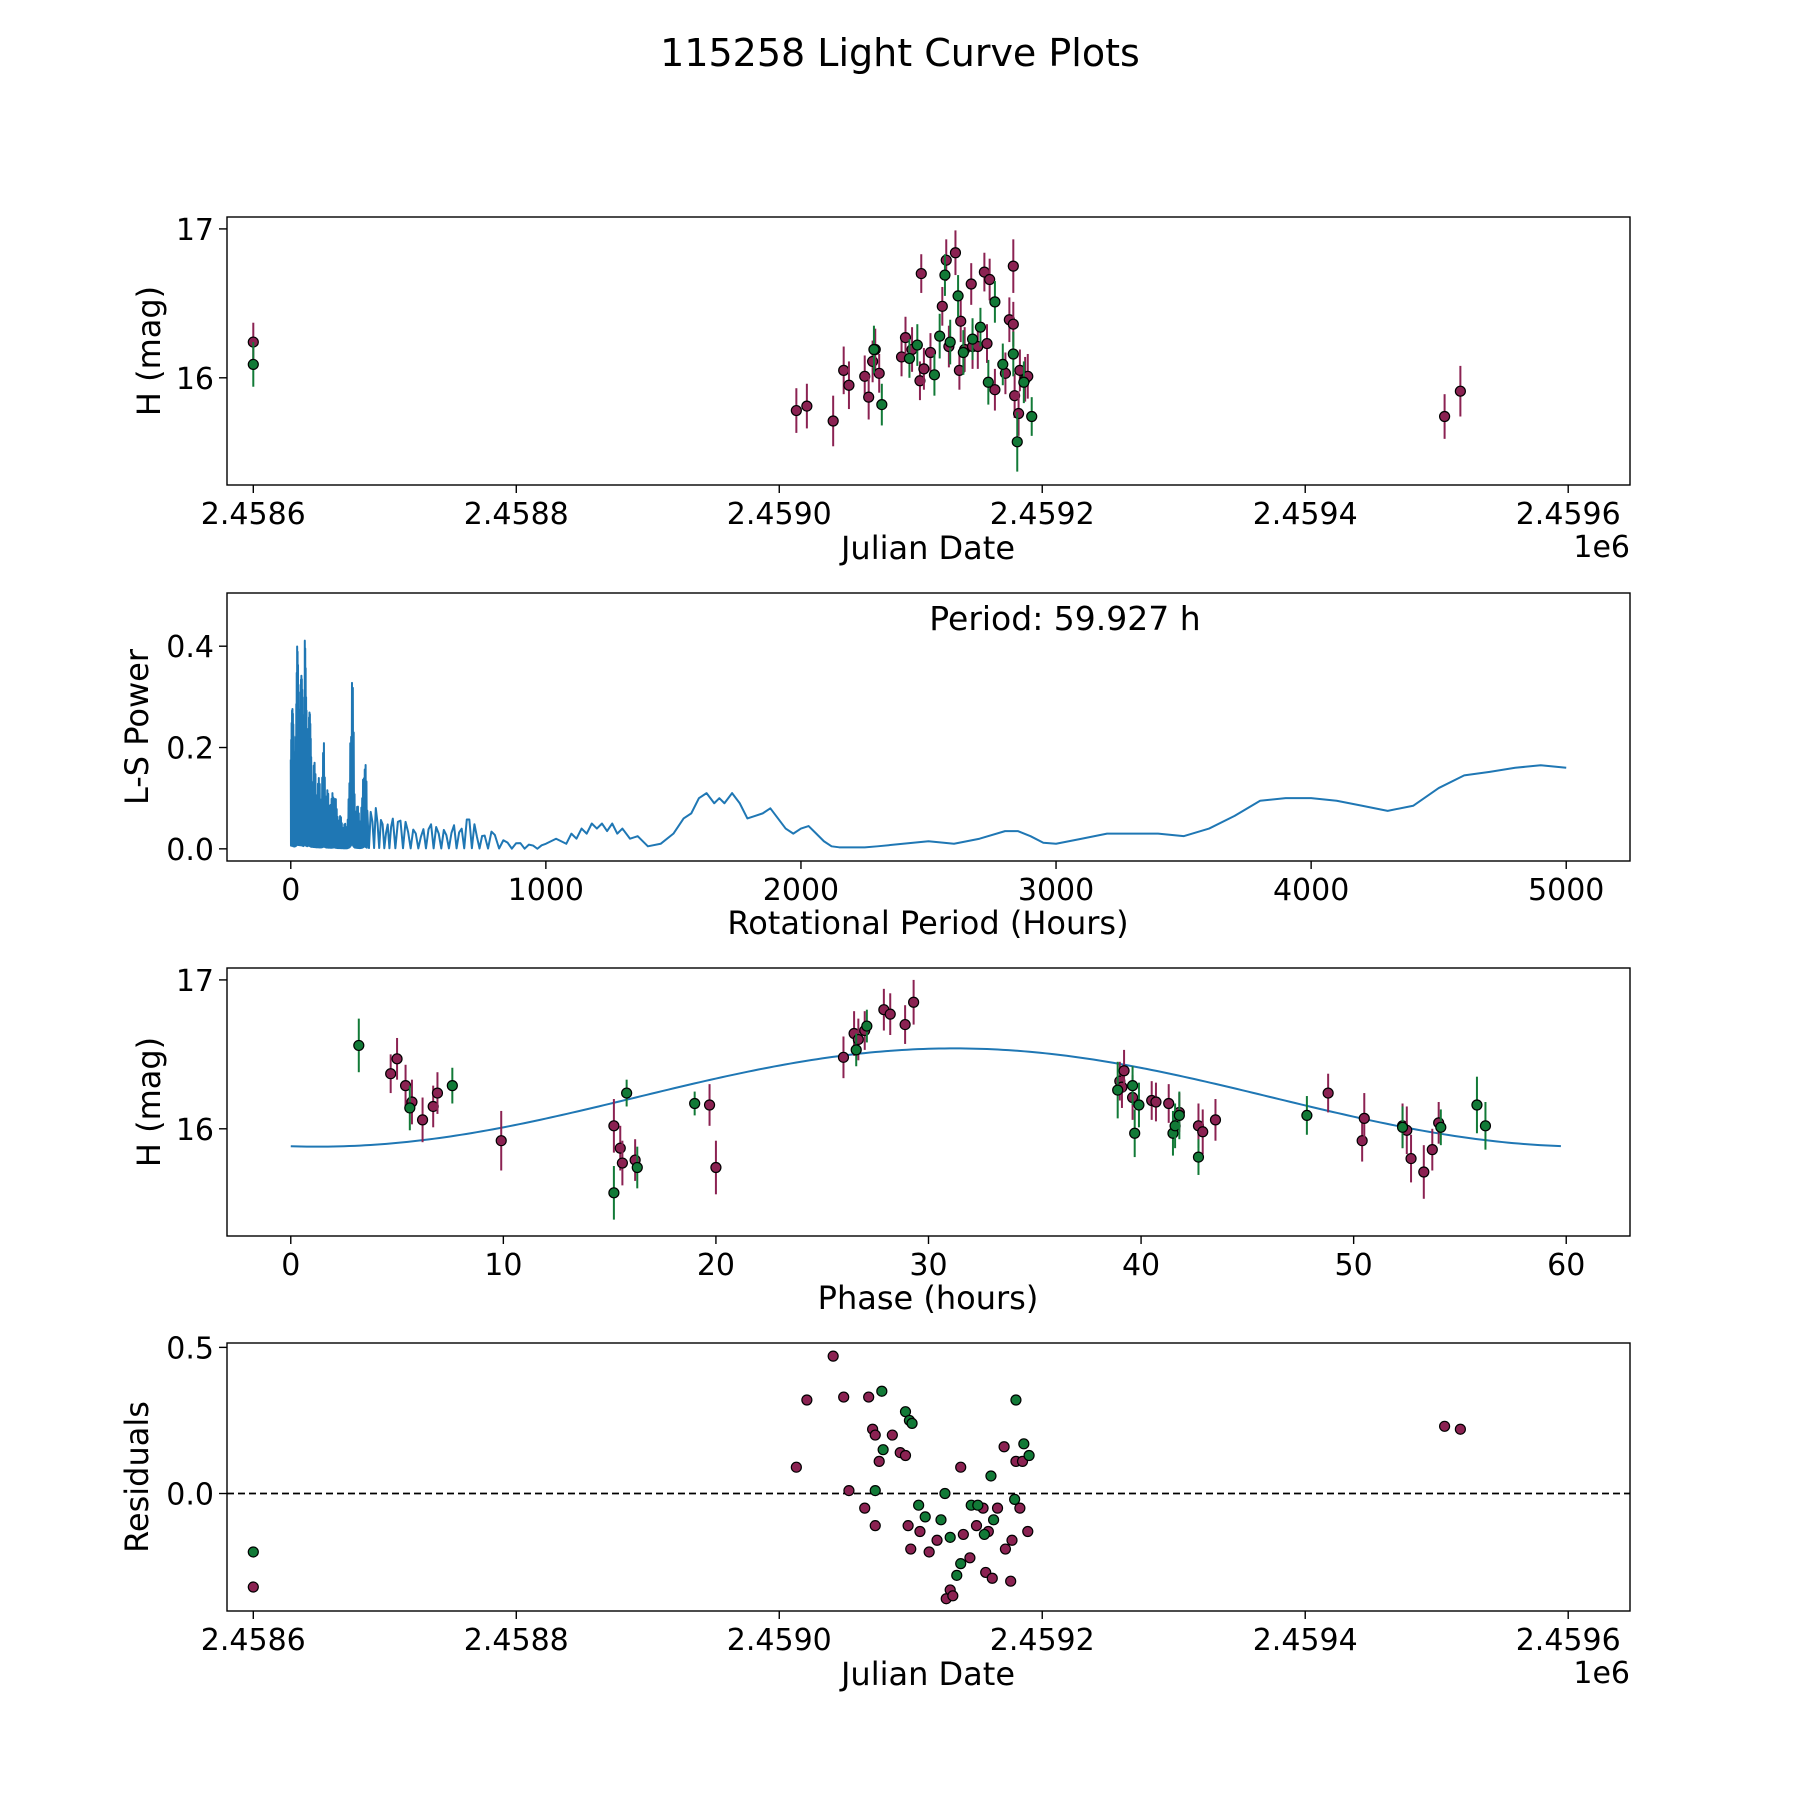  Describe the element at coordinates (195, 230) in the screenshot. I see `y-tick-label: 17` at that location.